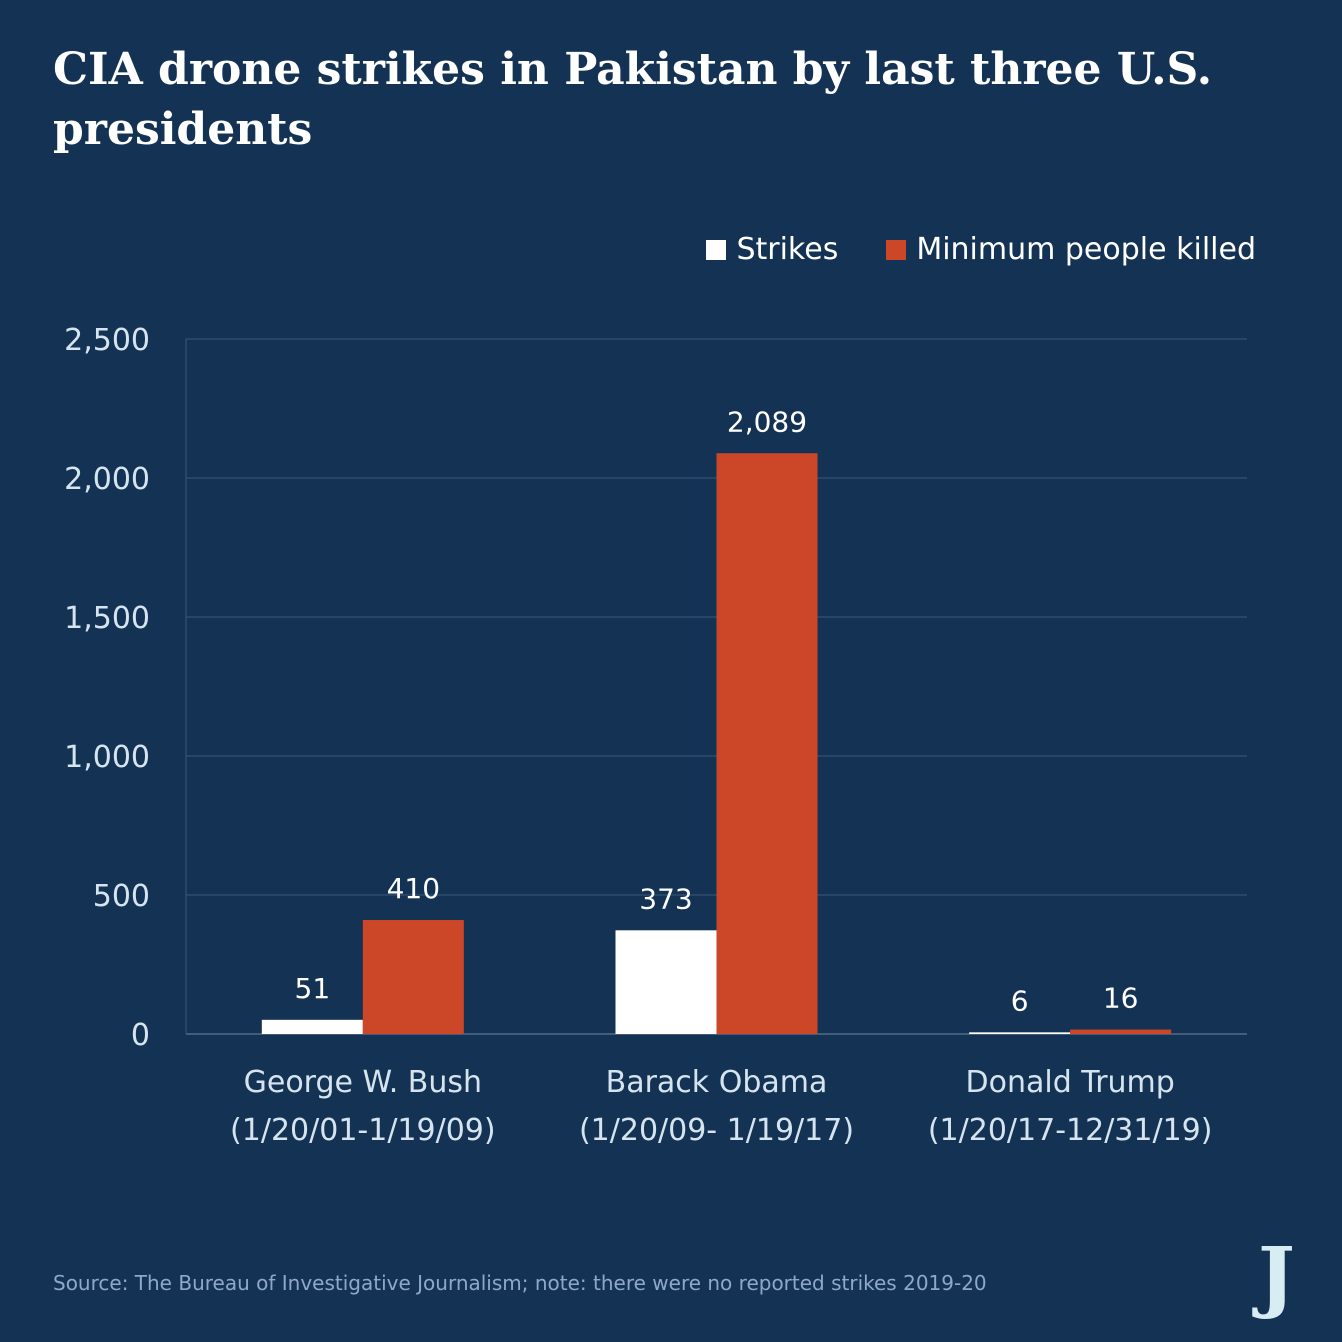 This screenshot has width=1342, height=1342. I want to click on x-tick-sublabel: (1/20/17-12/31/19), so click(1070, 1130).